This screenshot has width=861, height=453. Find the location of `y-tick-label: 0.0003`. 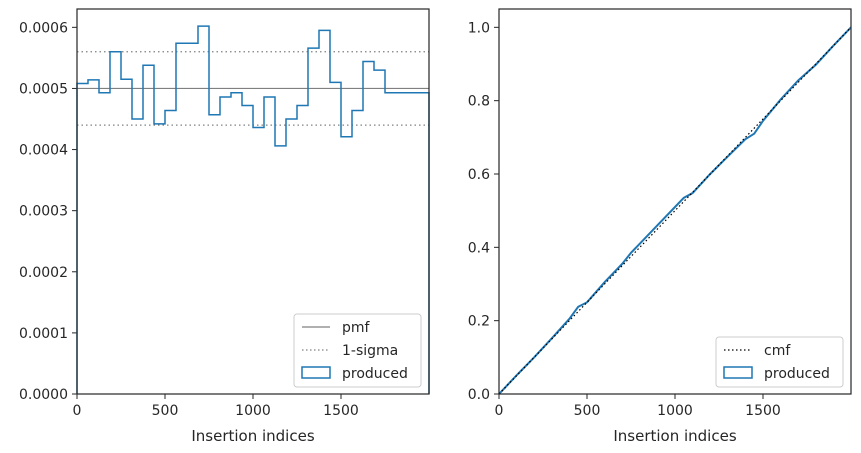

y-tick-label: 0.0003 is located at coordinates (43, 212).